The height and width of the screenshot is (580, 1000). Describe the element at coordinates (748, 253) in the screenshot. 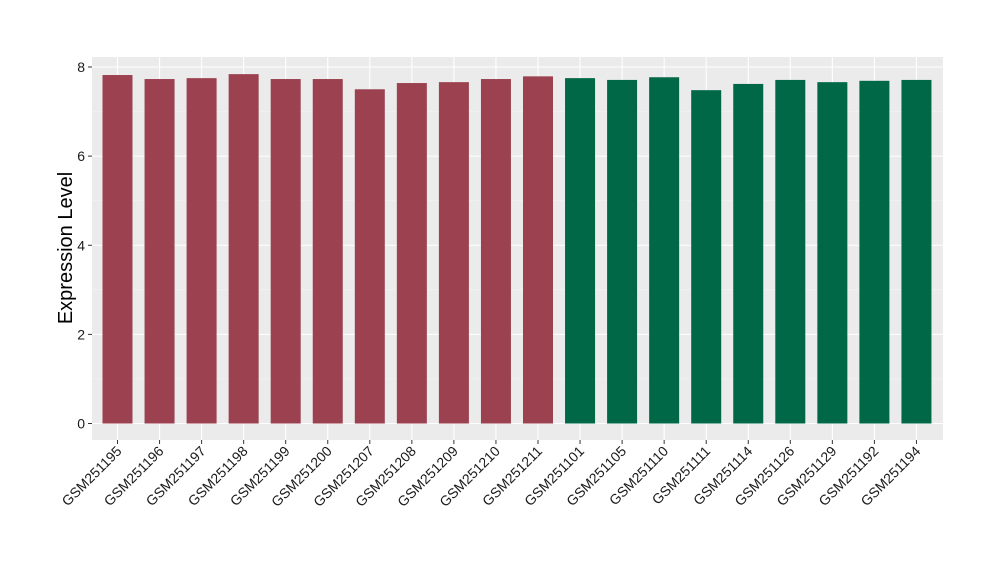

I see `bar-GSM251114` at that location.